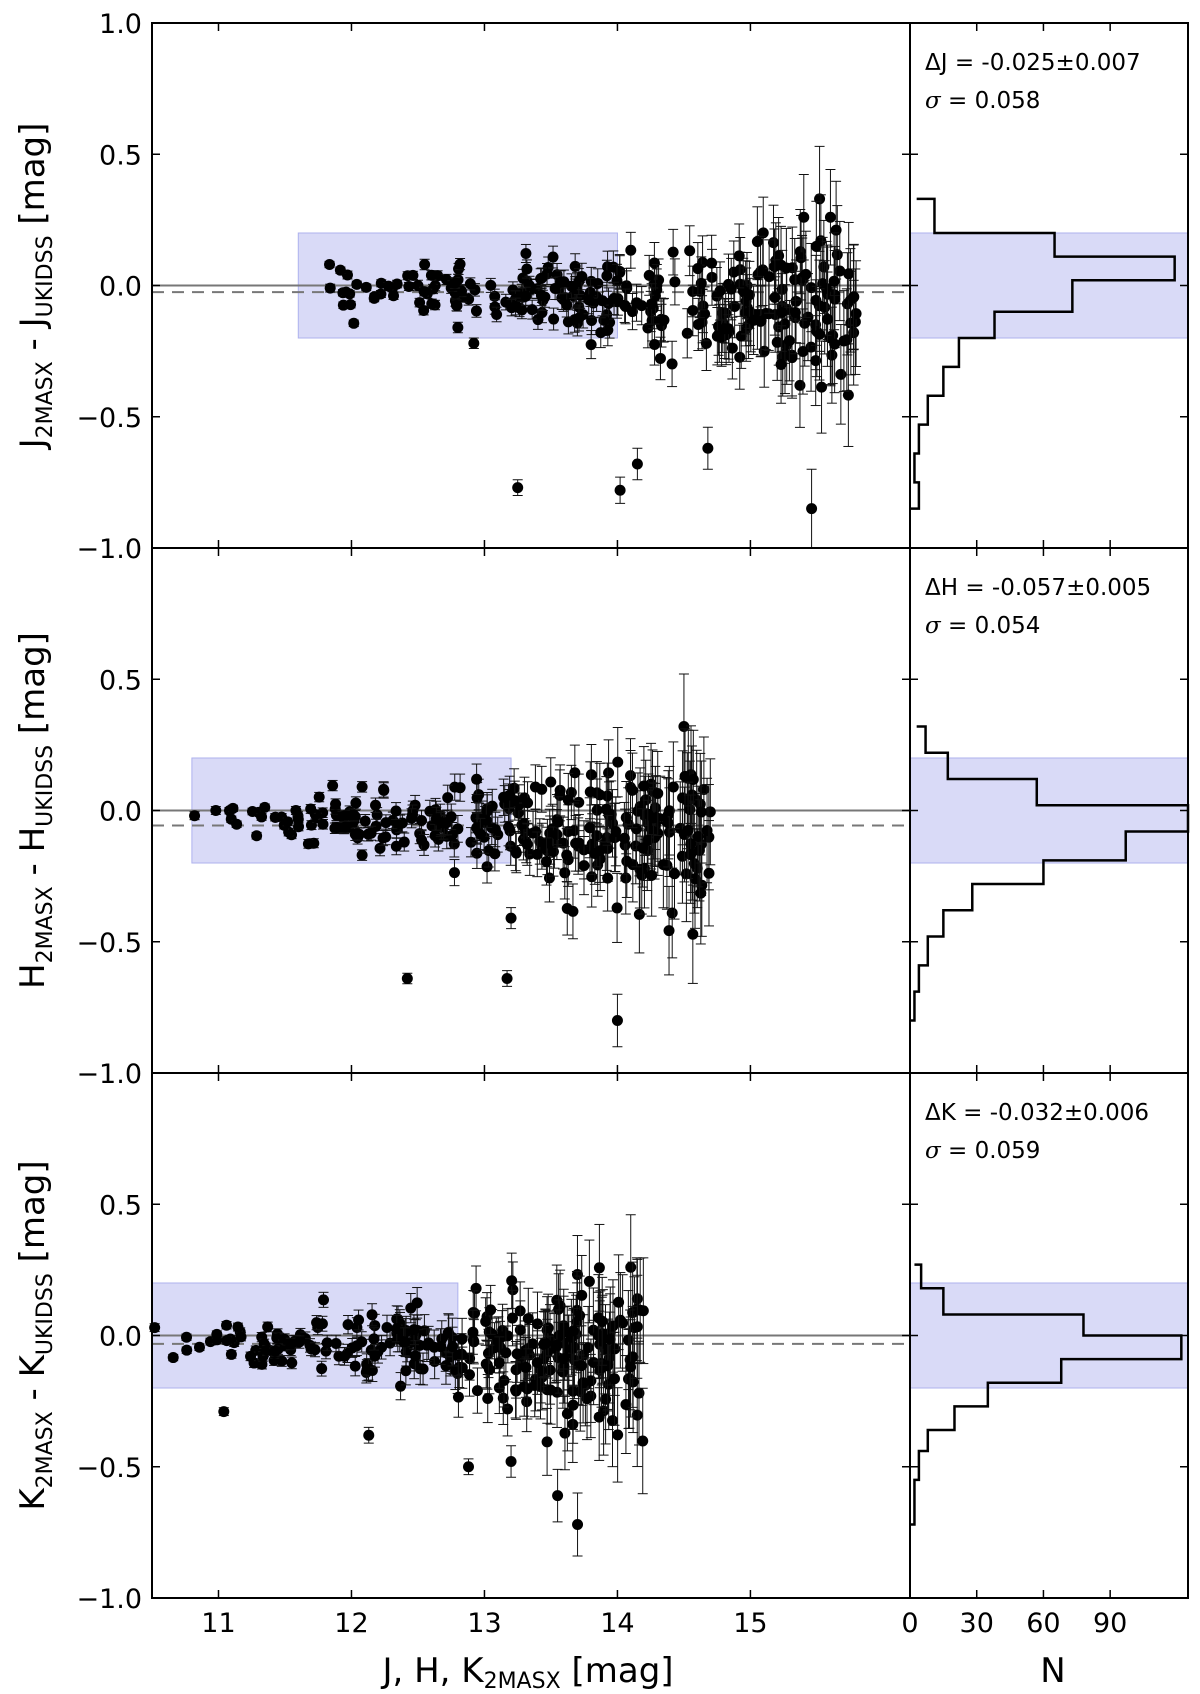  I want to click on y-axis-title-part: K, so click(33, 1499).